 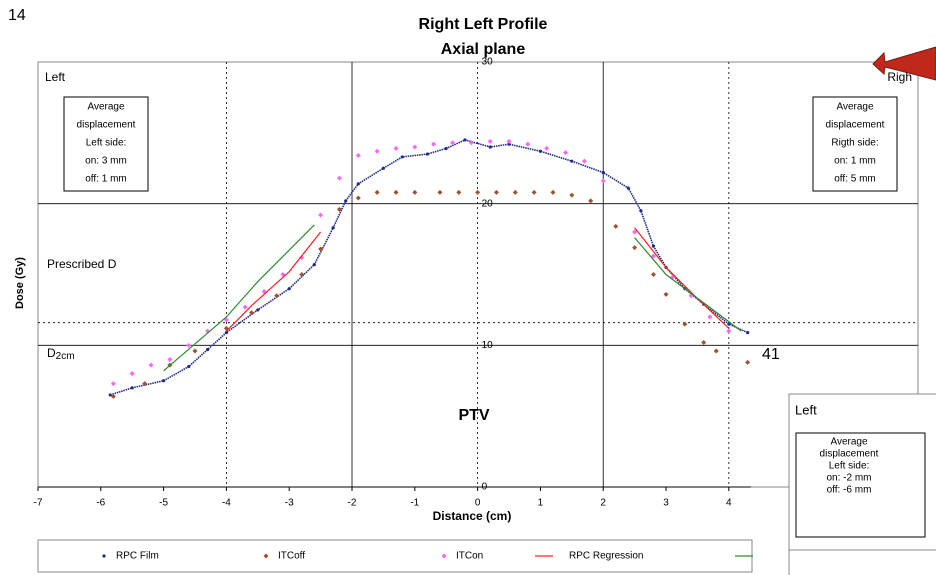 What do you see at coordinates (483, 24) in the screenshot?
I see `chart-title: Right Left Profile` at bounding box center [483, 24].